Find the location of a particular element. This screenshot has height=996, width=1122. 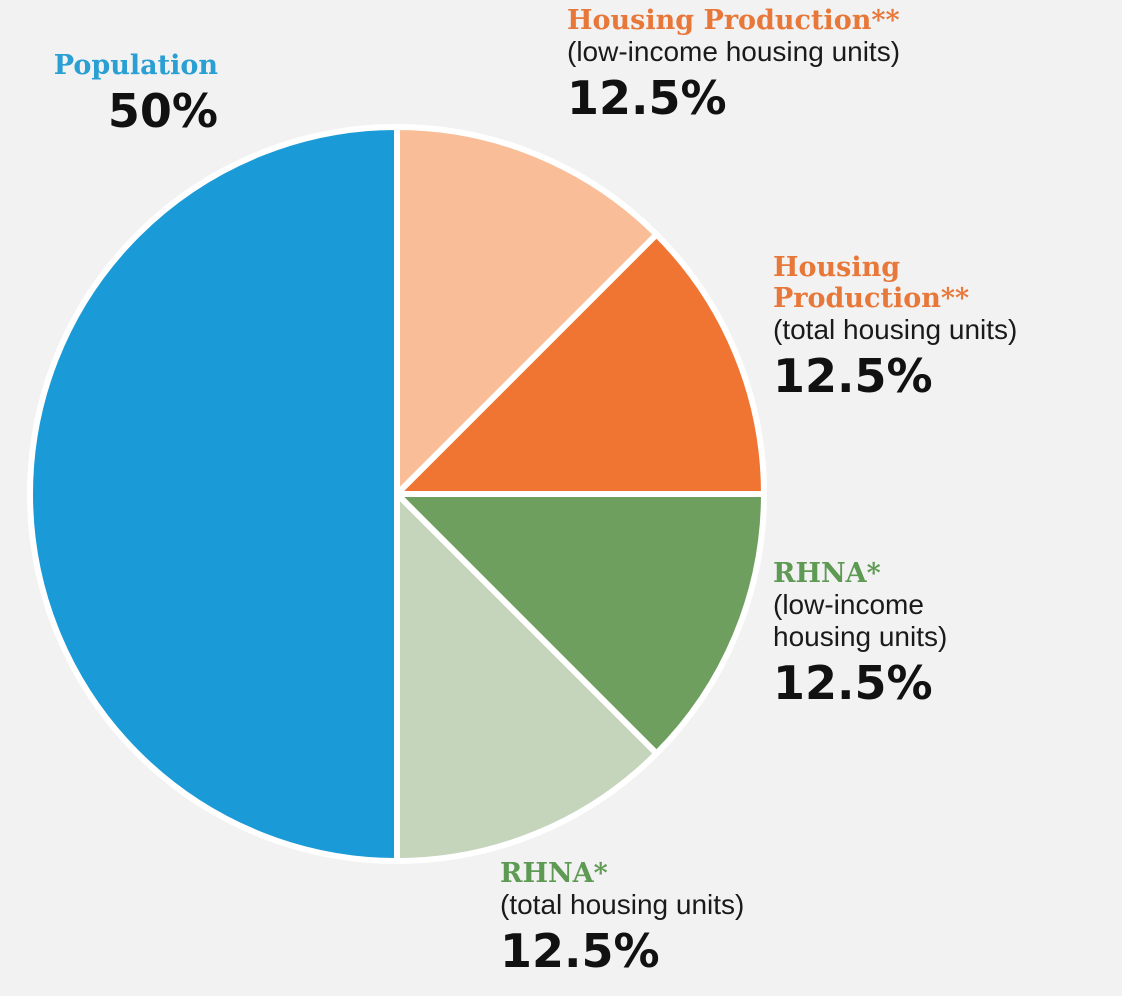

category-name: Population is located at coordinates (135, 65).